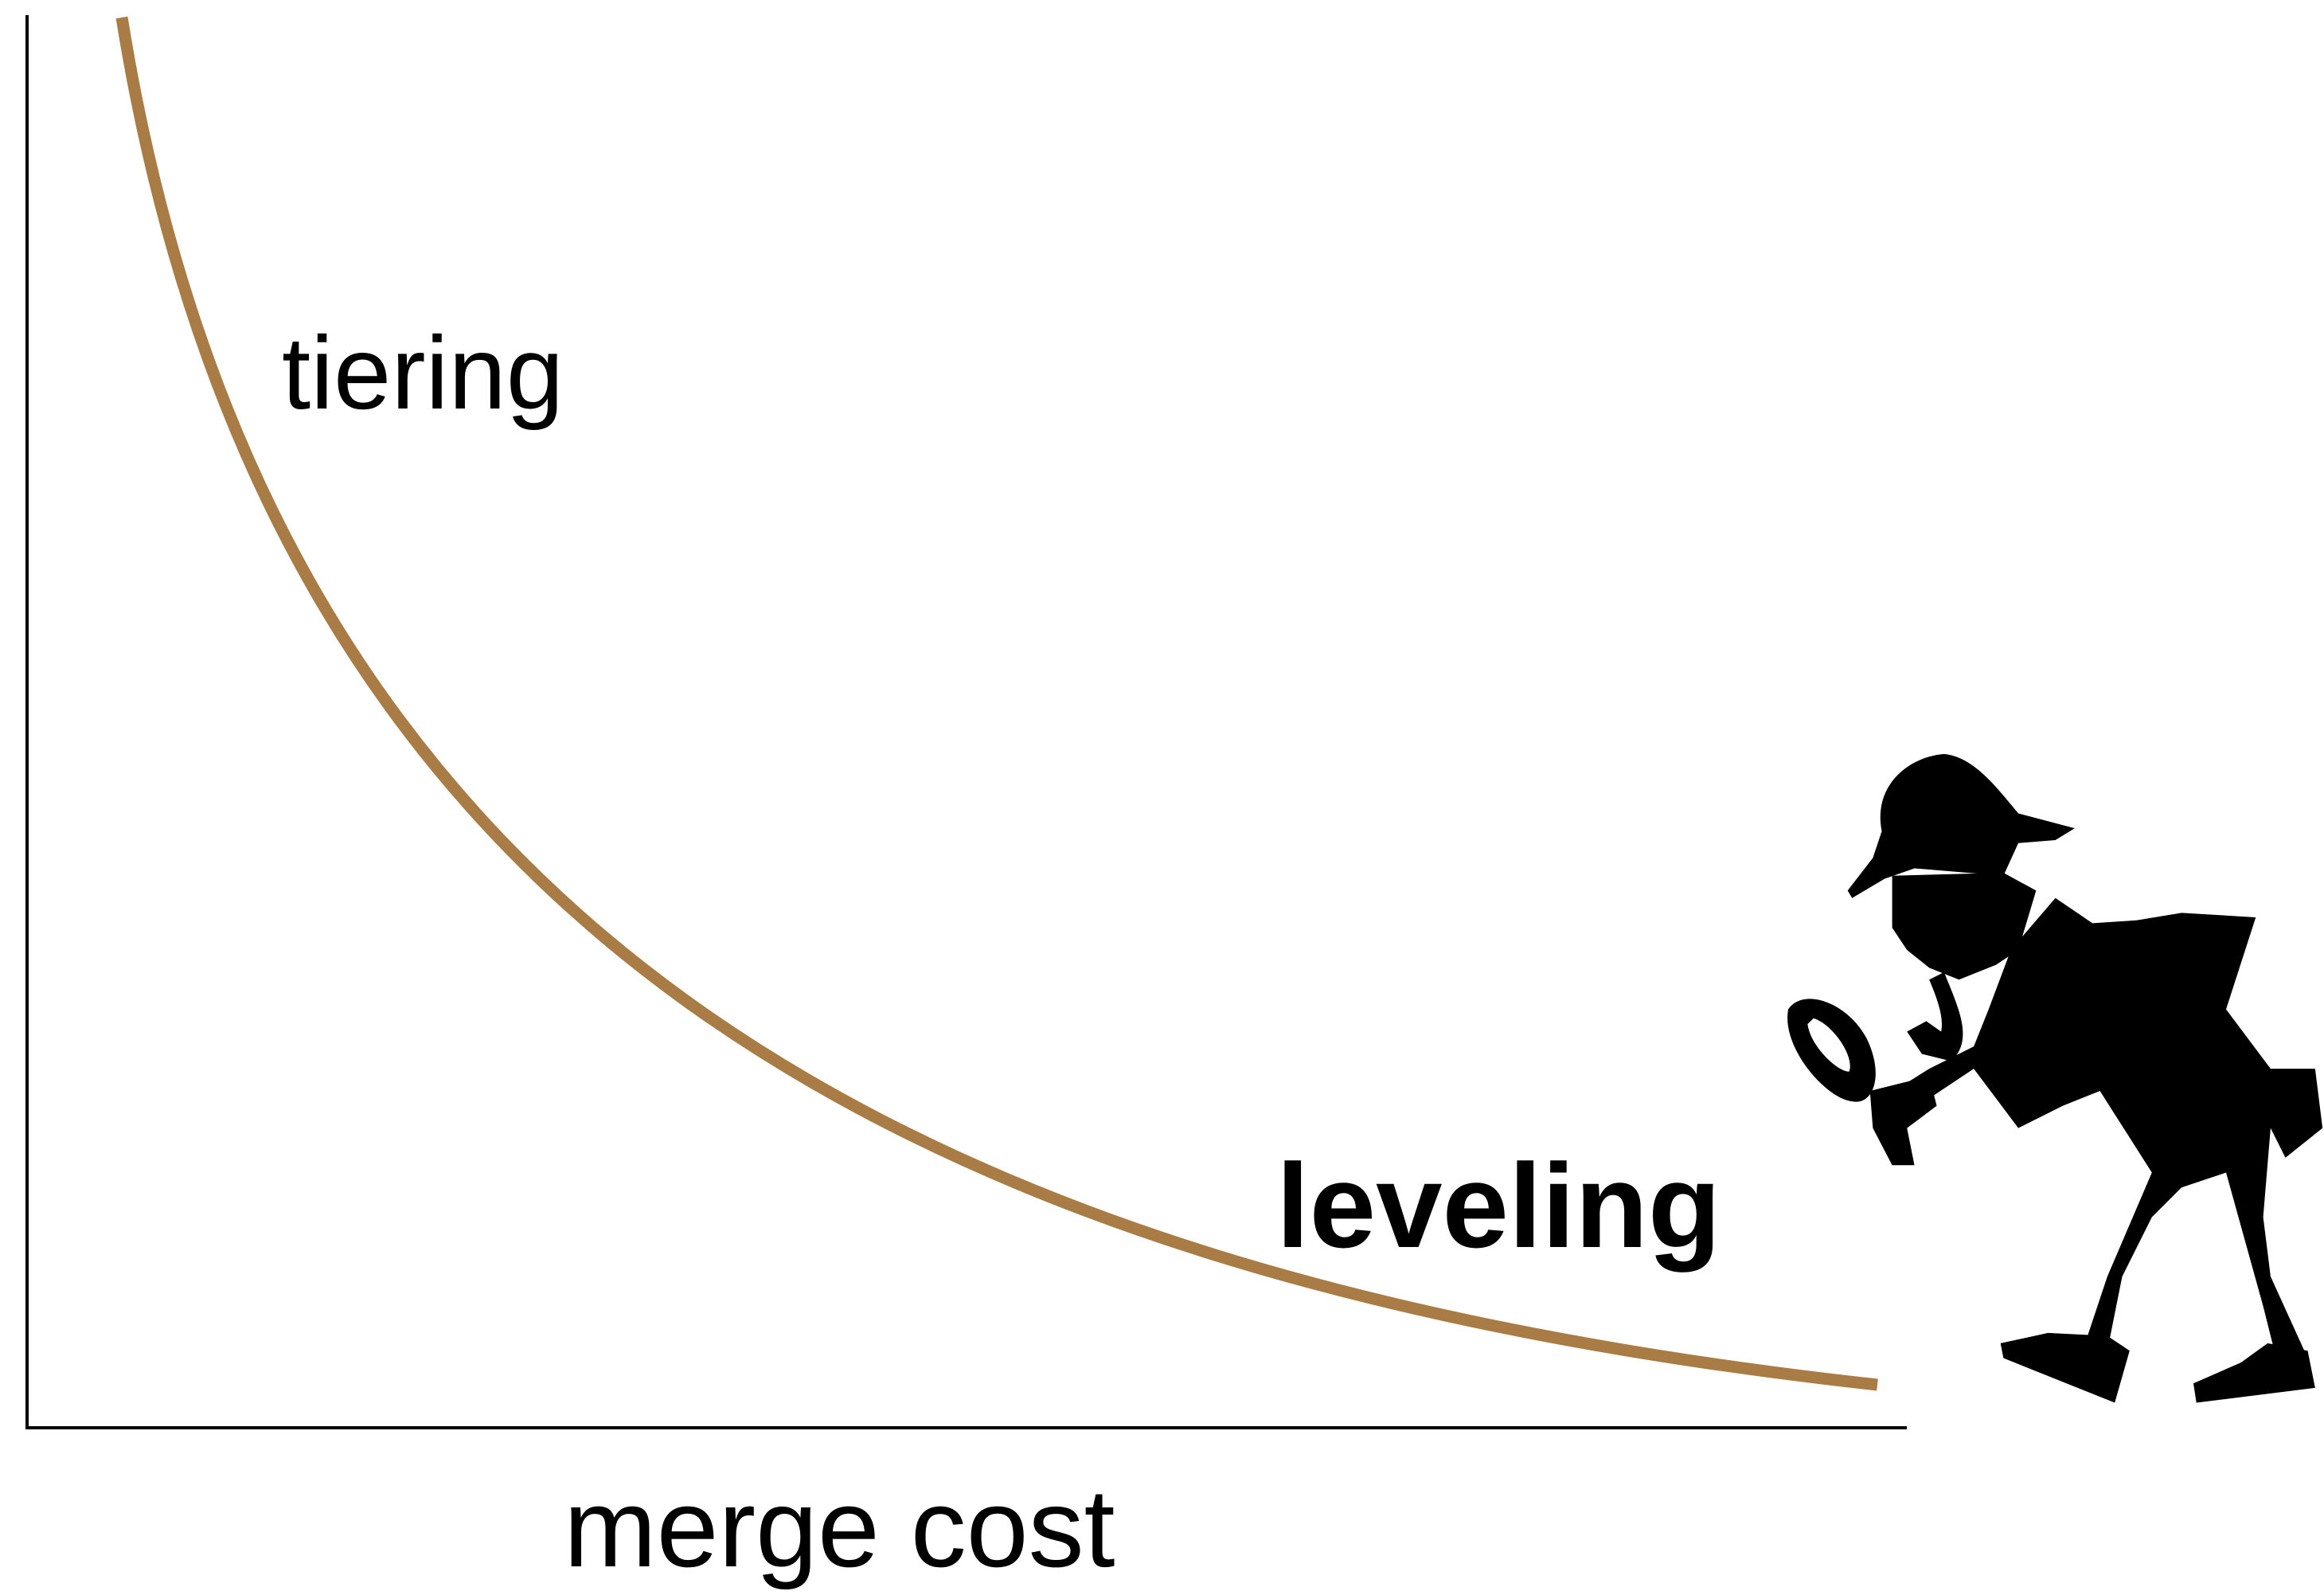  What do you see at coordinates (2055, 1078) in the screenshot?
I see `detective-silhouette` at bounding box center [2055, 1078].